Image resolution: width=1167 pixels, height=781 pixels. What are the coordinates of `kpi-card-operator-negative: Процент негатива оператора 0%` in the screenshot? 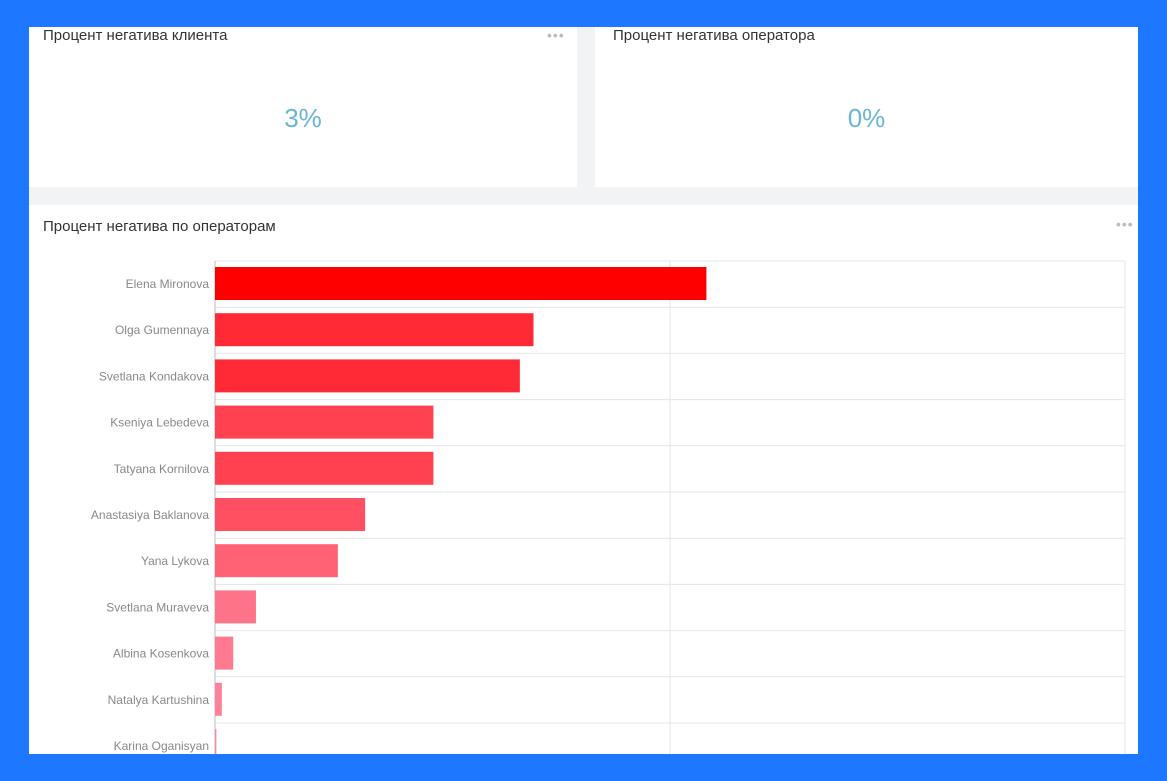 It's located at (866, 107).